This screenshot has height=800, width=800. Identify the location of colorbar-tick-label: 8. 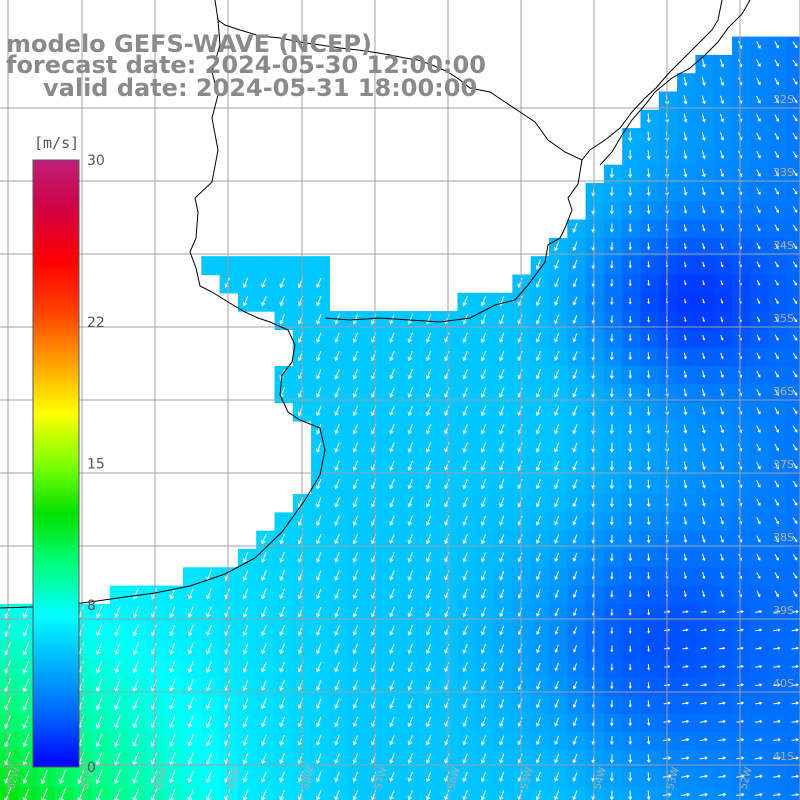
(91, 606).